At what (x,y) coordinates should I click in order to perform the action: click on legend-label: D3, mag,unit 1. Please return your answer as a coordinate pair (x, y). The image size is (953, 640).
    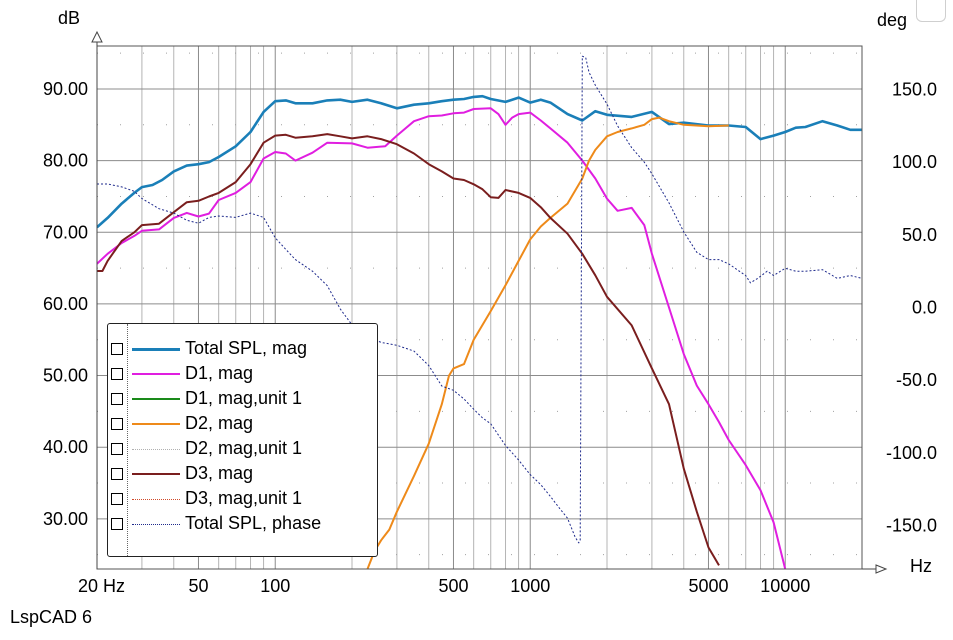
    Looking at the image, I should click on (244, 498).